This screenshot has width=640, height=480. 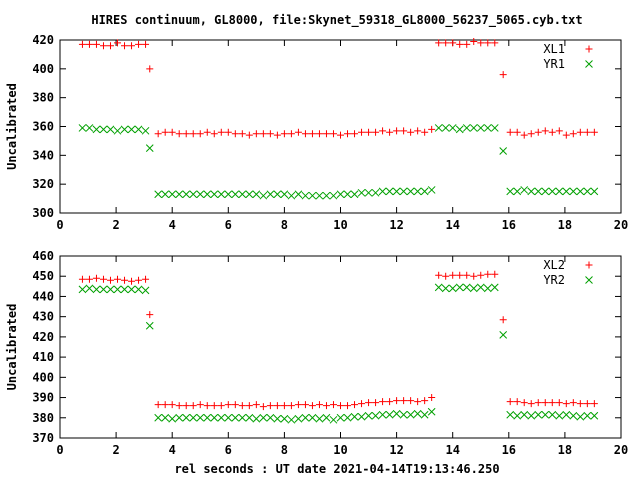 I want to click on x-tick-label: 16, so click(x=509, y=225).